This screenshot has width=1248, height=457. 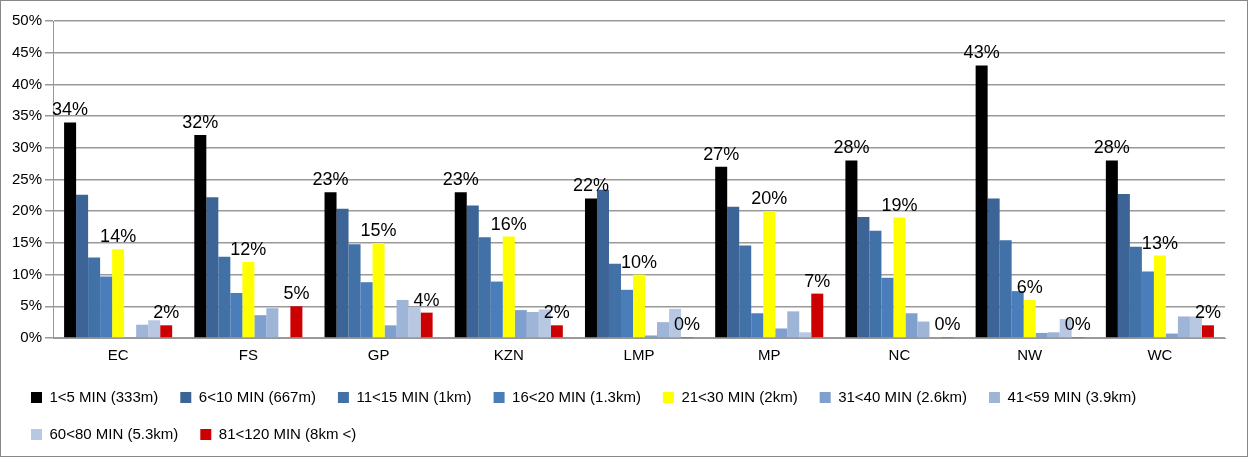 I want to click on y-tick-label: 15%, so click(x=27, y=242).